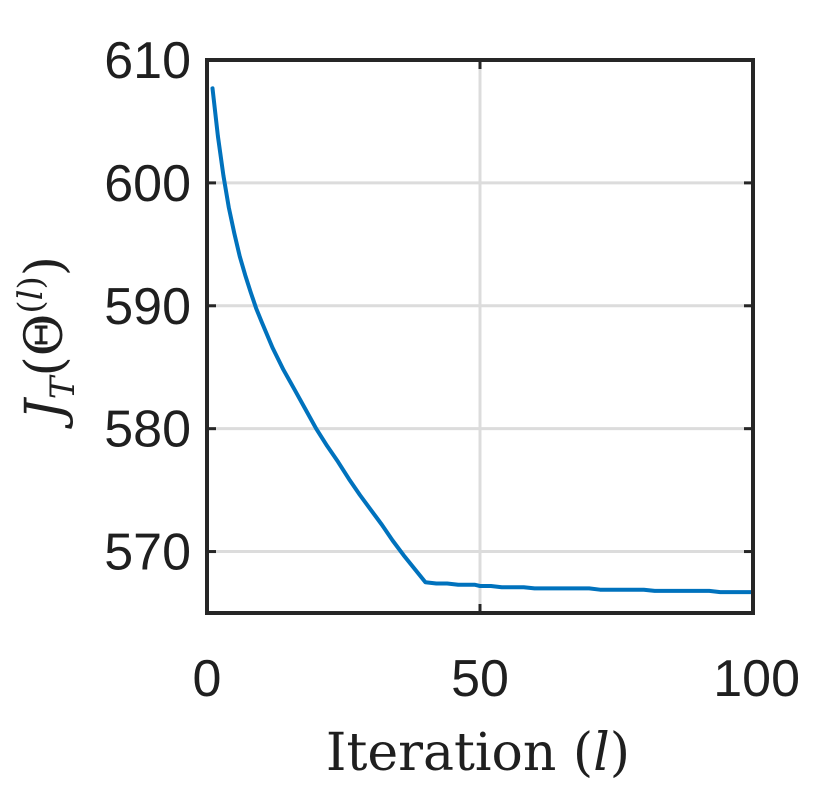  Describe the element at coordinates (147, 184) in the screenshot. I see `y-tick-label: 600` at that location.